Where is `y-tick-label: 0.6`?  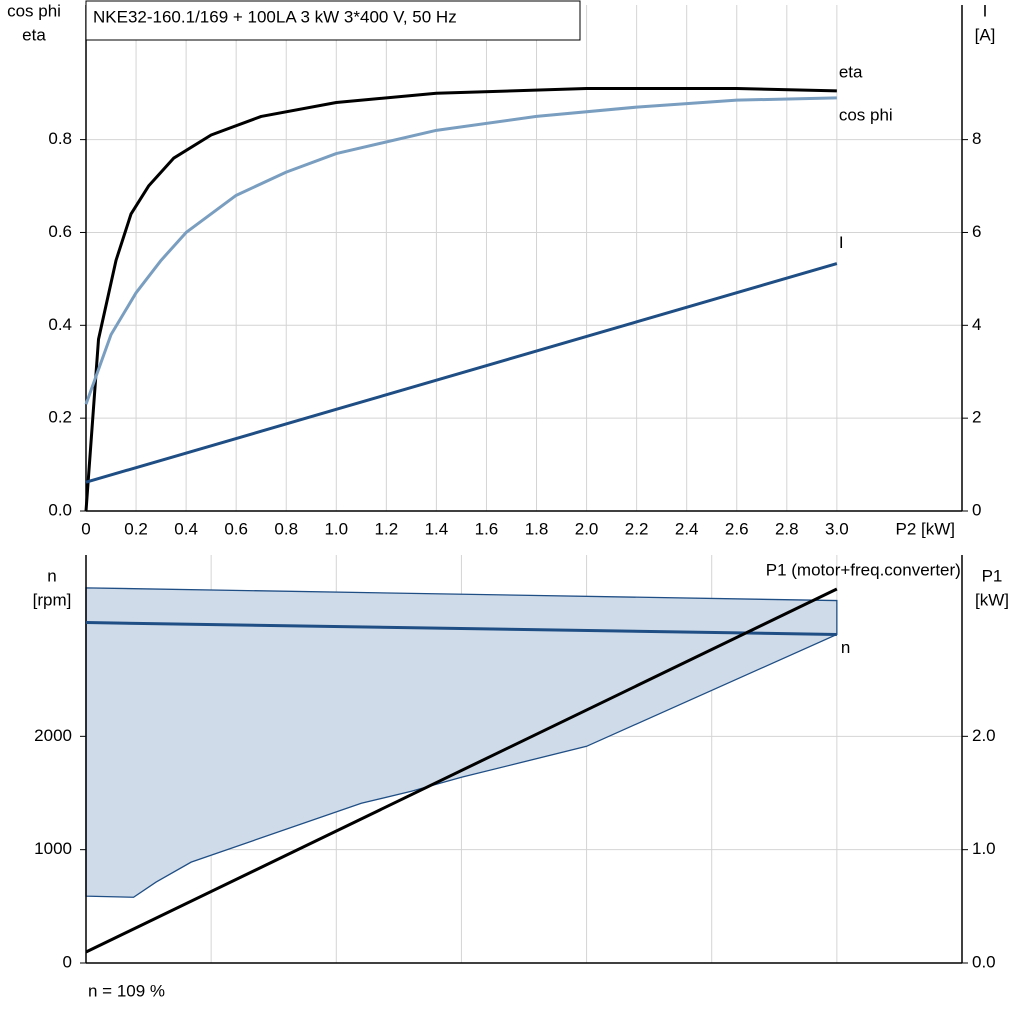
y-tick-label: 0.6 is located at coordinates (60, 231).